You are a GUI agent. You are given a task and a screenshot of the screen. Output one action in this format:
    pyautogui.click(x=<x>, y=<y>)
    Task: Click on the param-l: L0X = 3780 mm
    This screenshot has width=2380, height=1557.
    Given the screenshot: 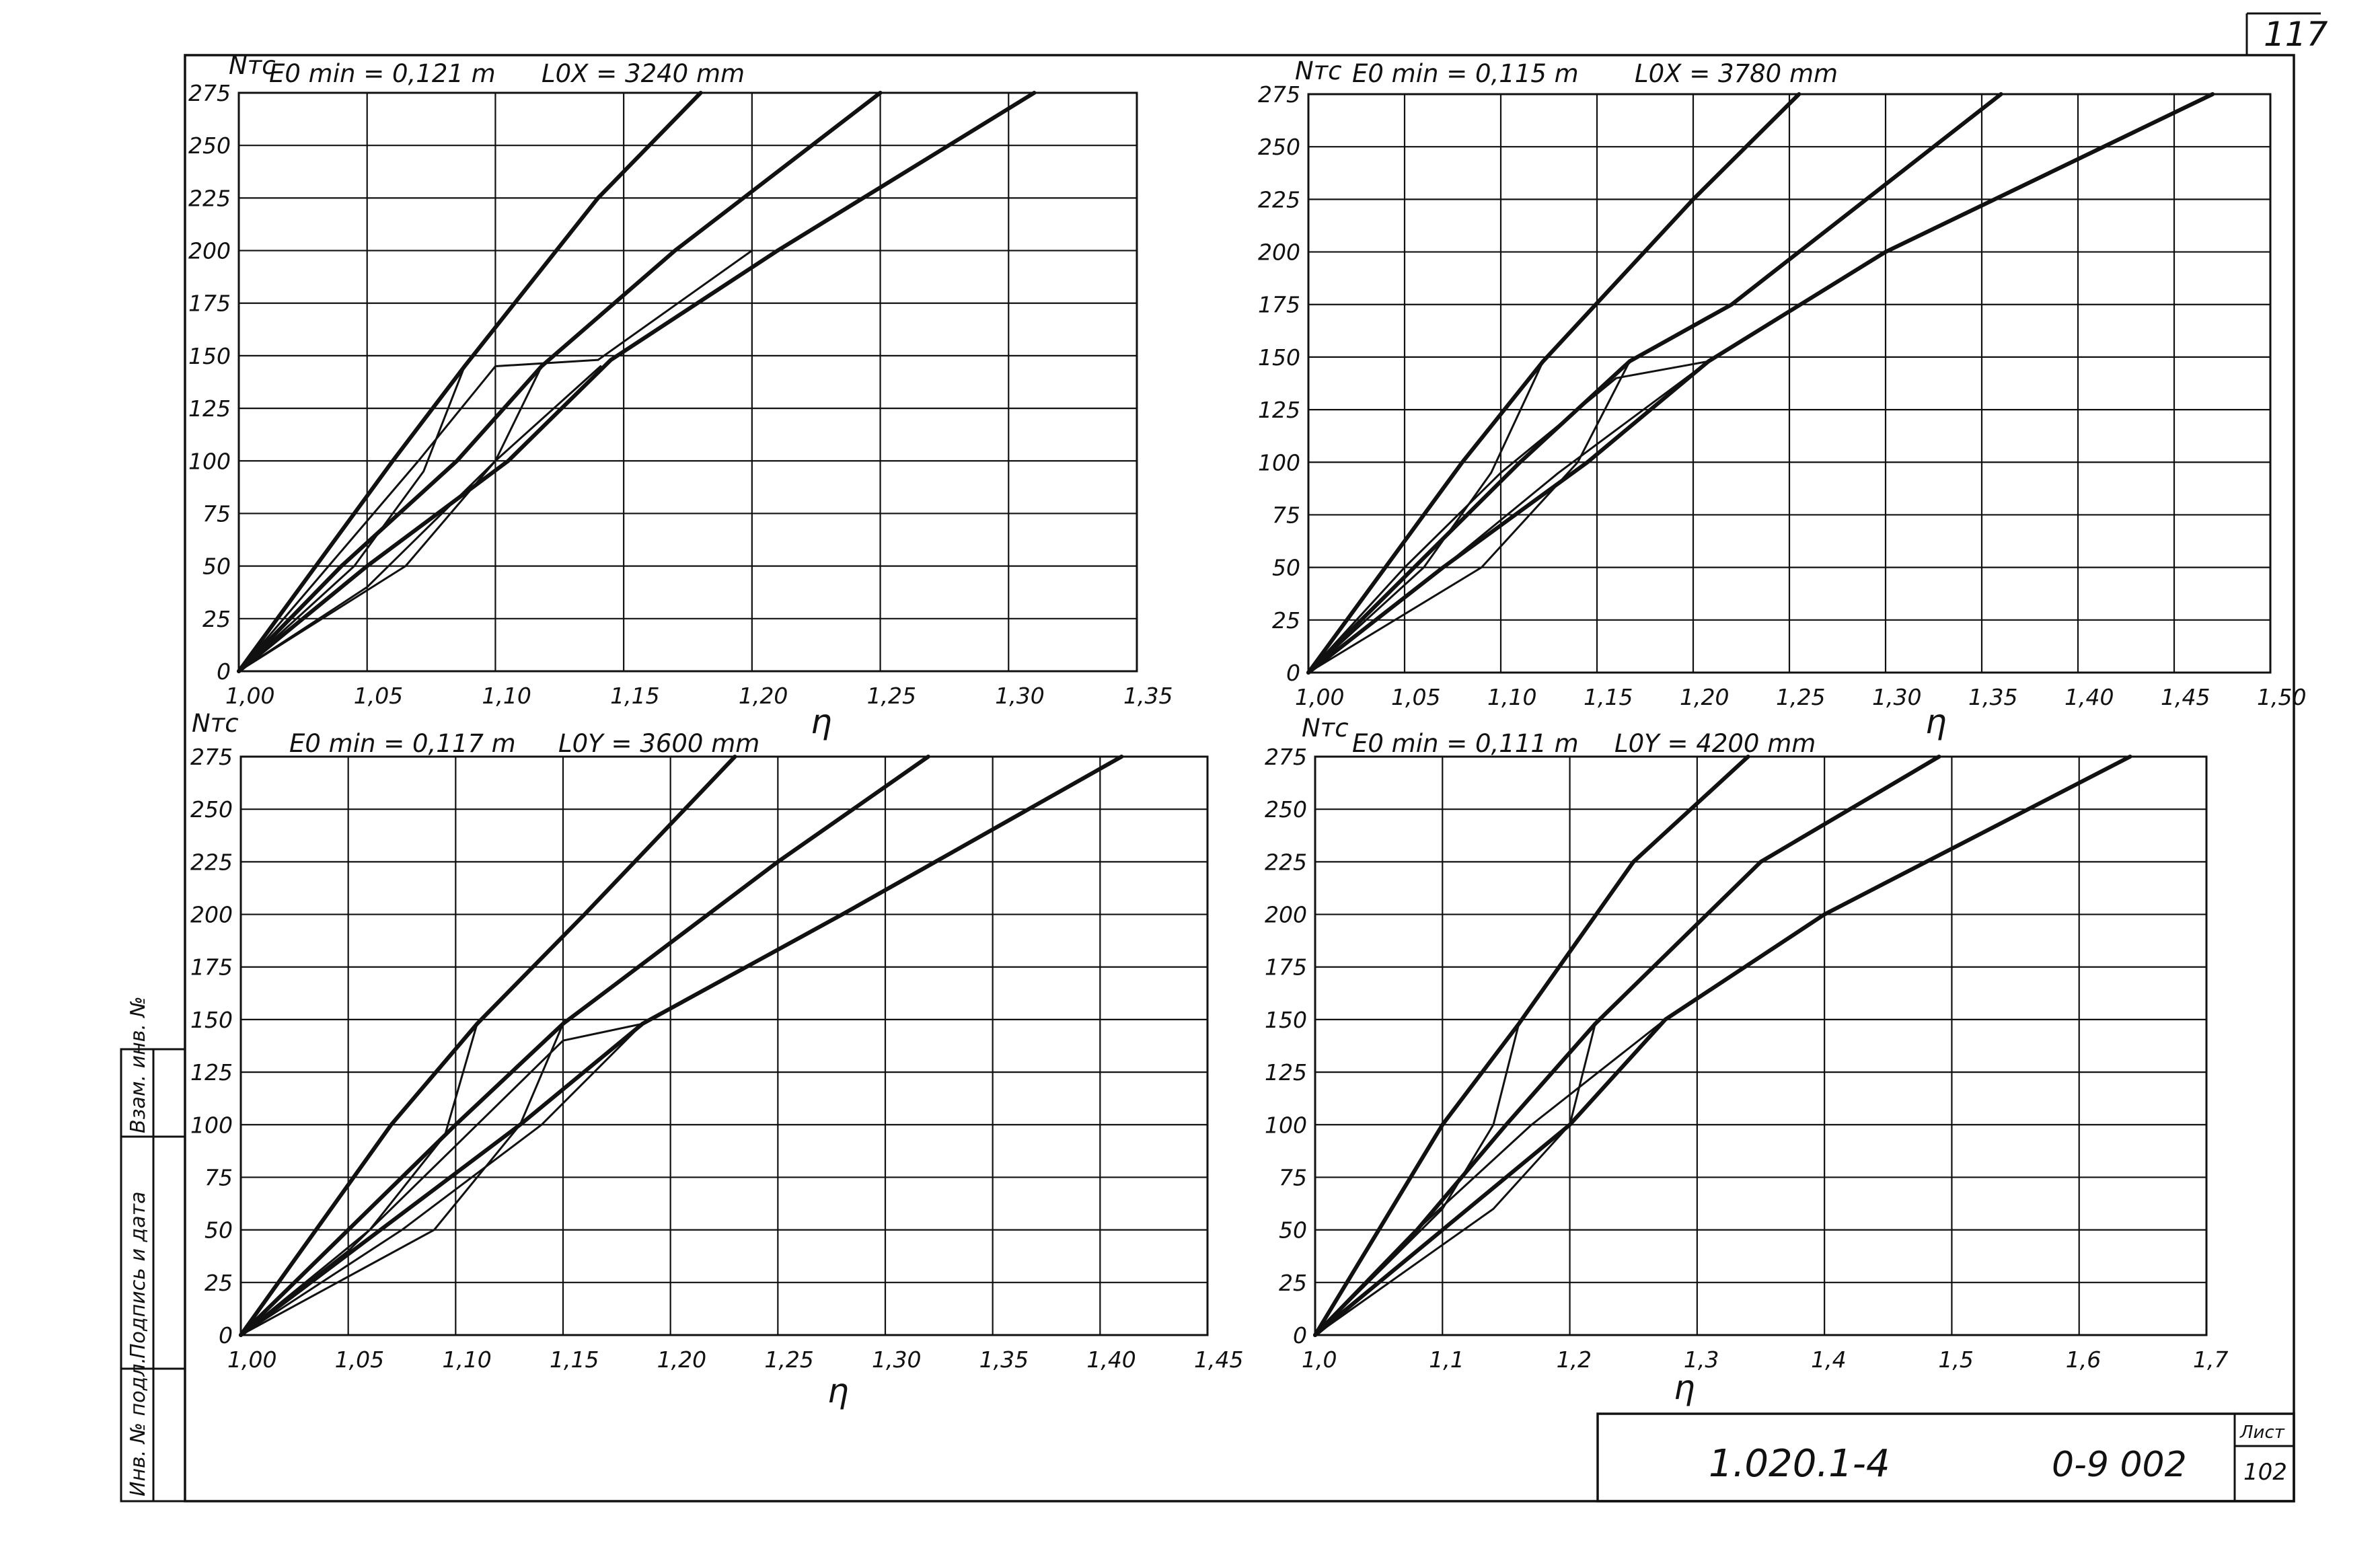 What is the action you would take?
    pyautogui.click(x=1736, y=73)
    